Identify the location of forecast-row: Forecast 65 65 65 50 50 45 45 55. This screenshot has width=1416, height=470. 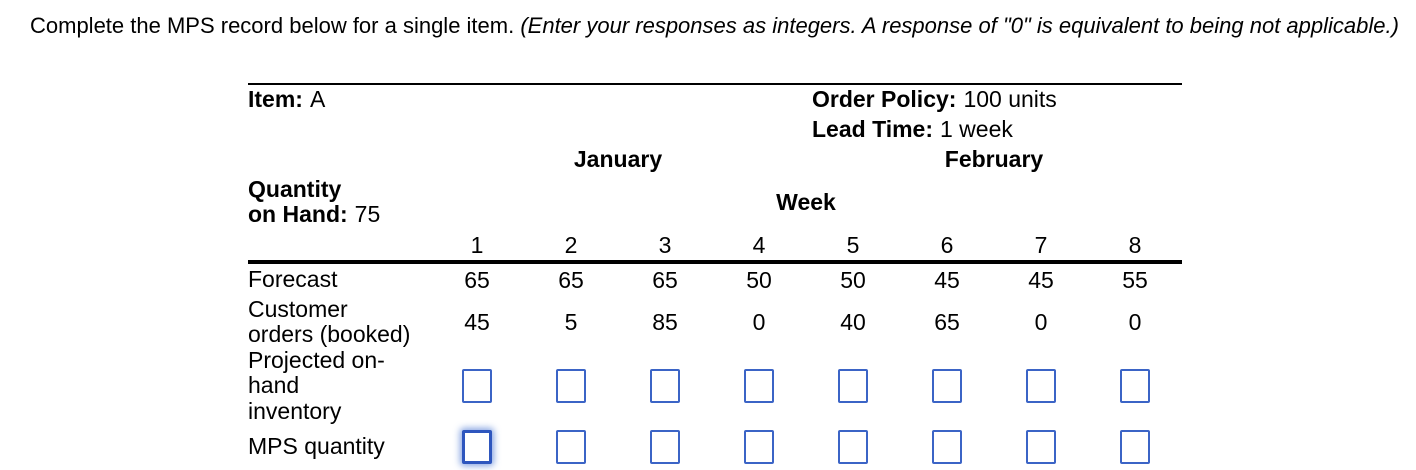
(715, 279).